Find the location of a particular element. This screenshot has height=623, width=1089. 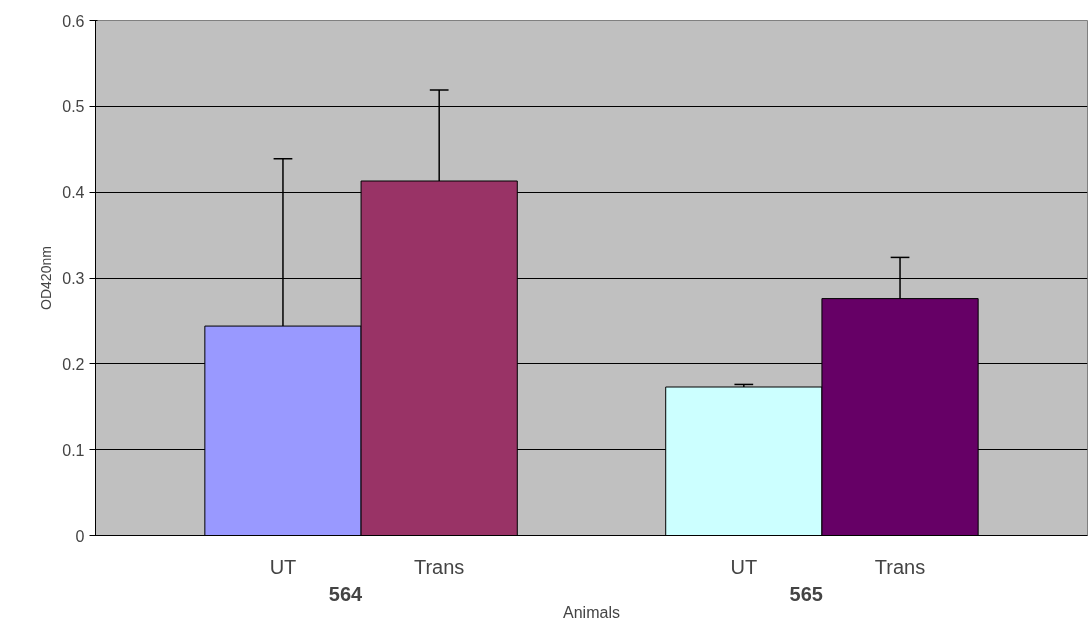

text: 564 is located at coordinates (346, 593).